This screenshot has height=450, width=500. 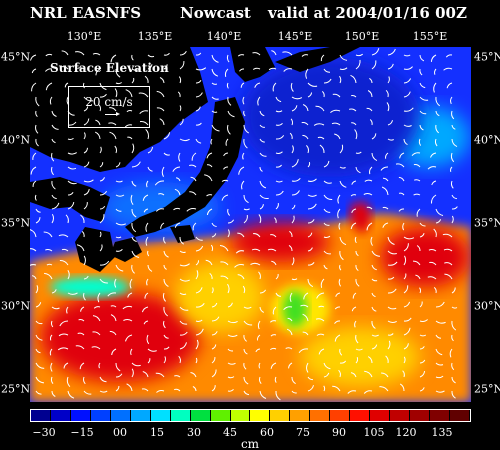 I want to click on legend-title: Surface Elevation, so click(x=109, y=68).